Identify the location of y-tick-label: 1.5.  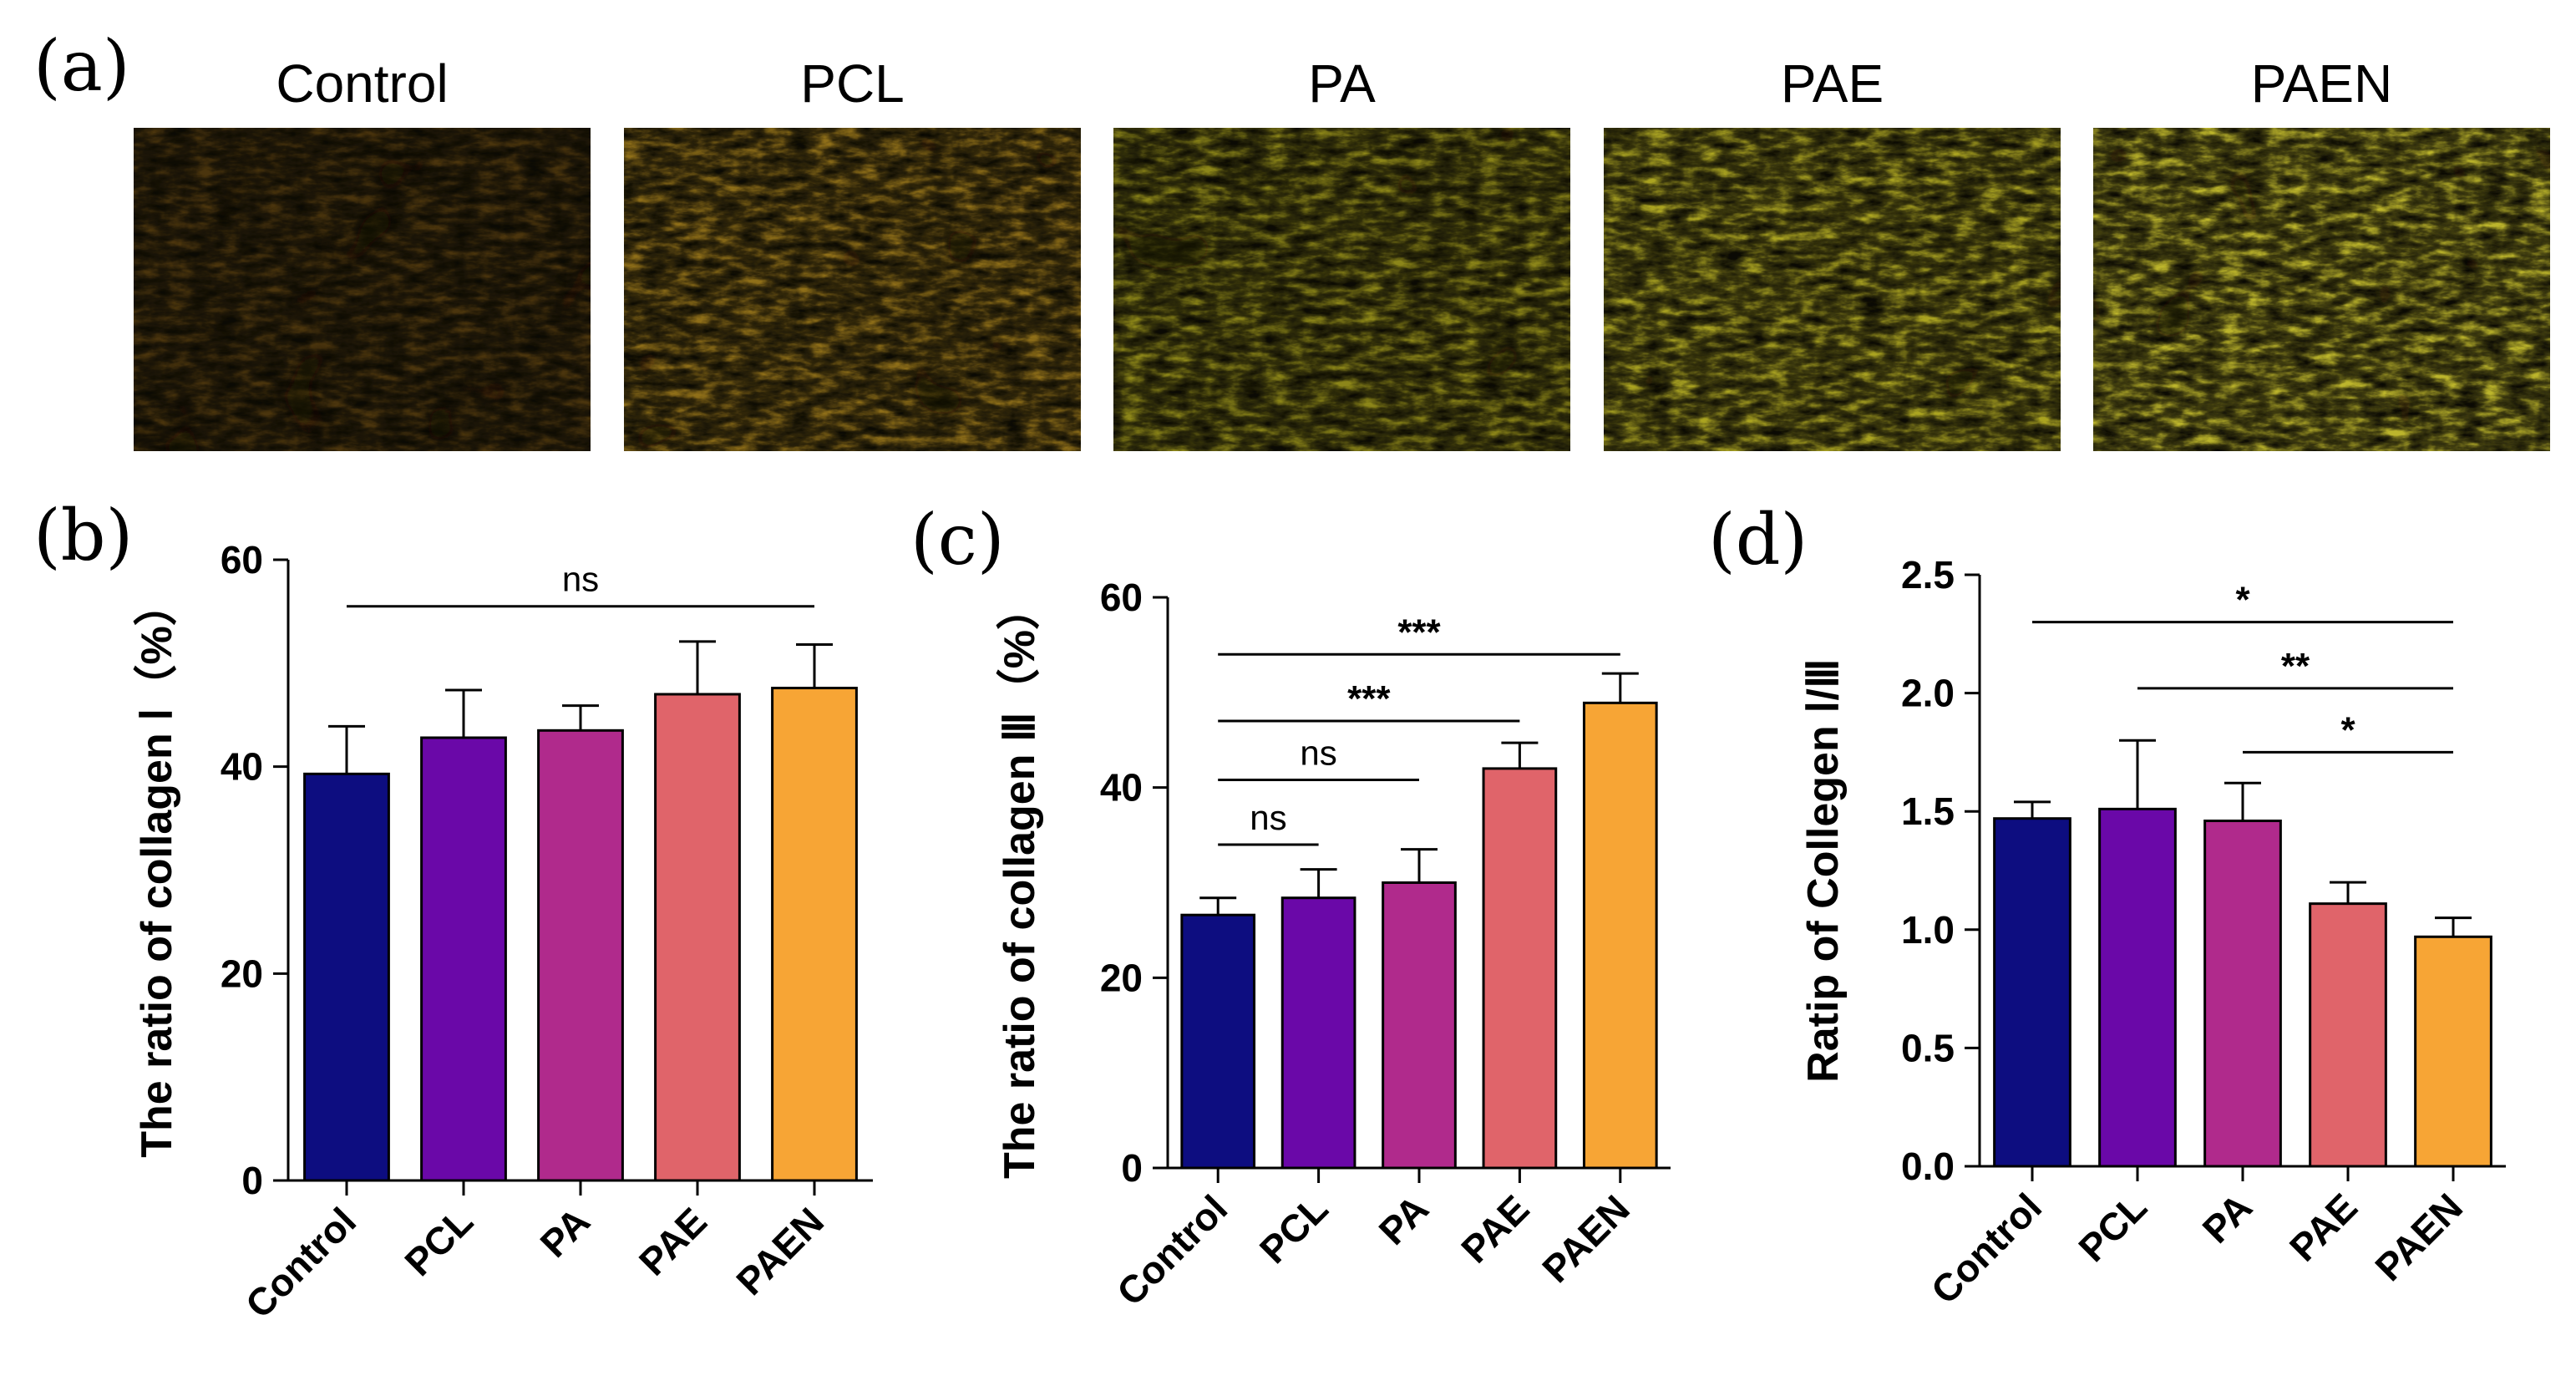
(1928, 811).